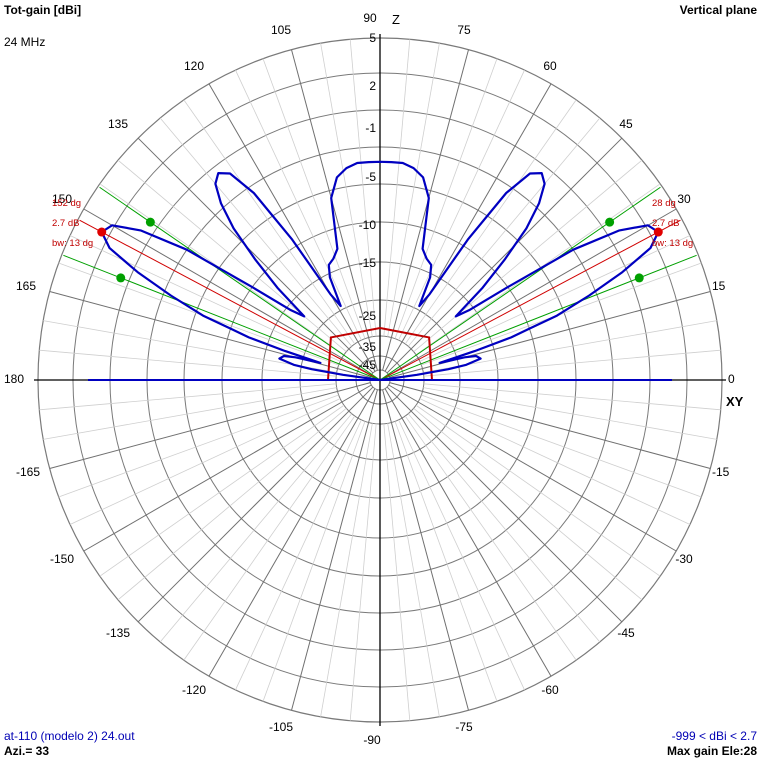 This screenshot has height=761, width=761. What do you see at coordinates (464, 727) in the screenshot?
I see `angle-tick-label: -75` at bounding box center [464, 727].